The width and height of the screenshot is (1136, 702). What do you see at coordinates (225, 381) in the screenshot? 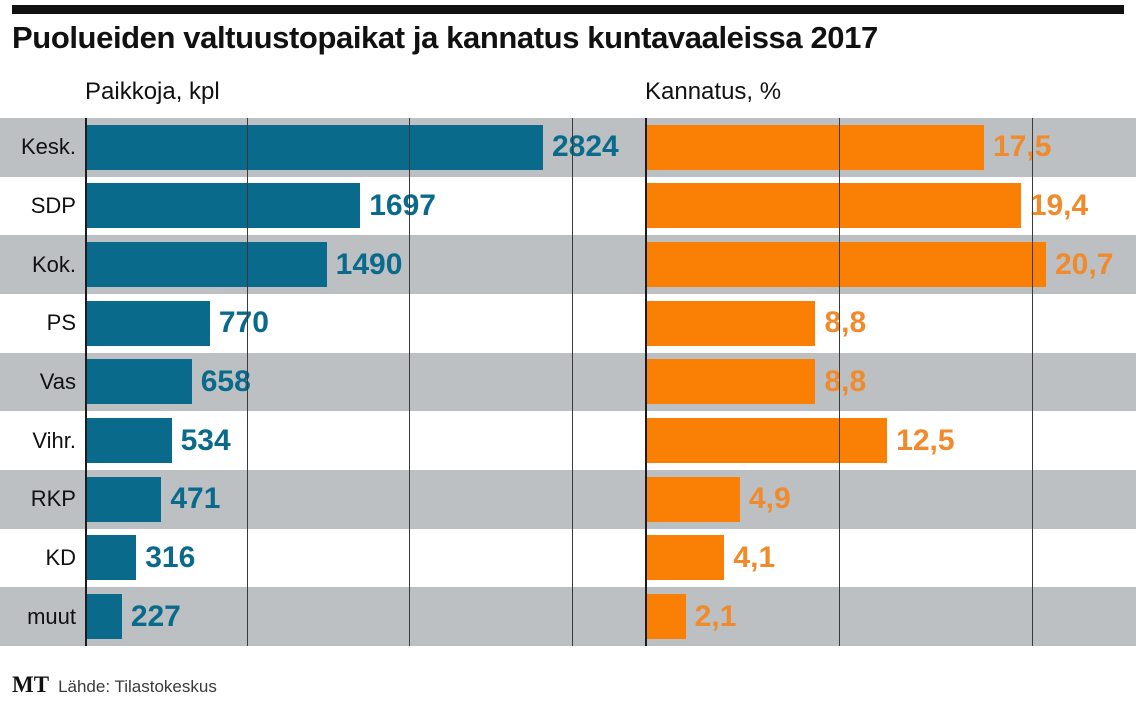
I see `seats-value-label: 658` at bounding box center [225, 381].